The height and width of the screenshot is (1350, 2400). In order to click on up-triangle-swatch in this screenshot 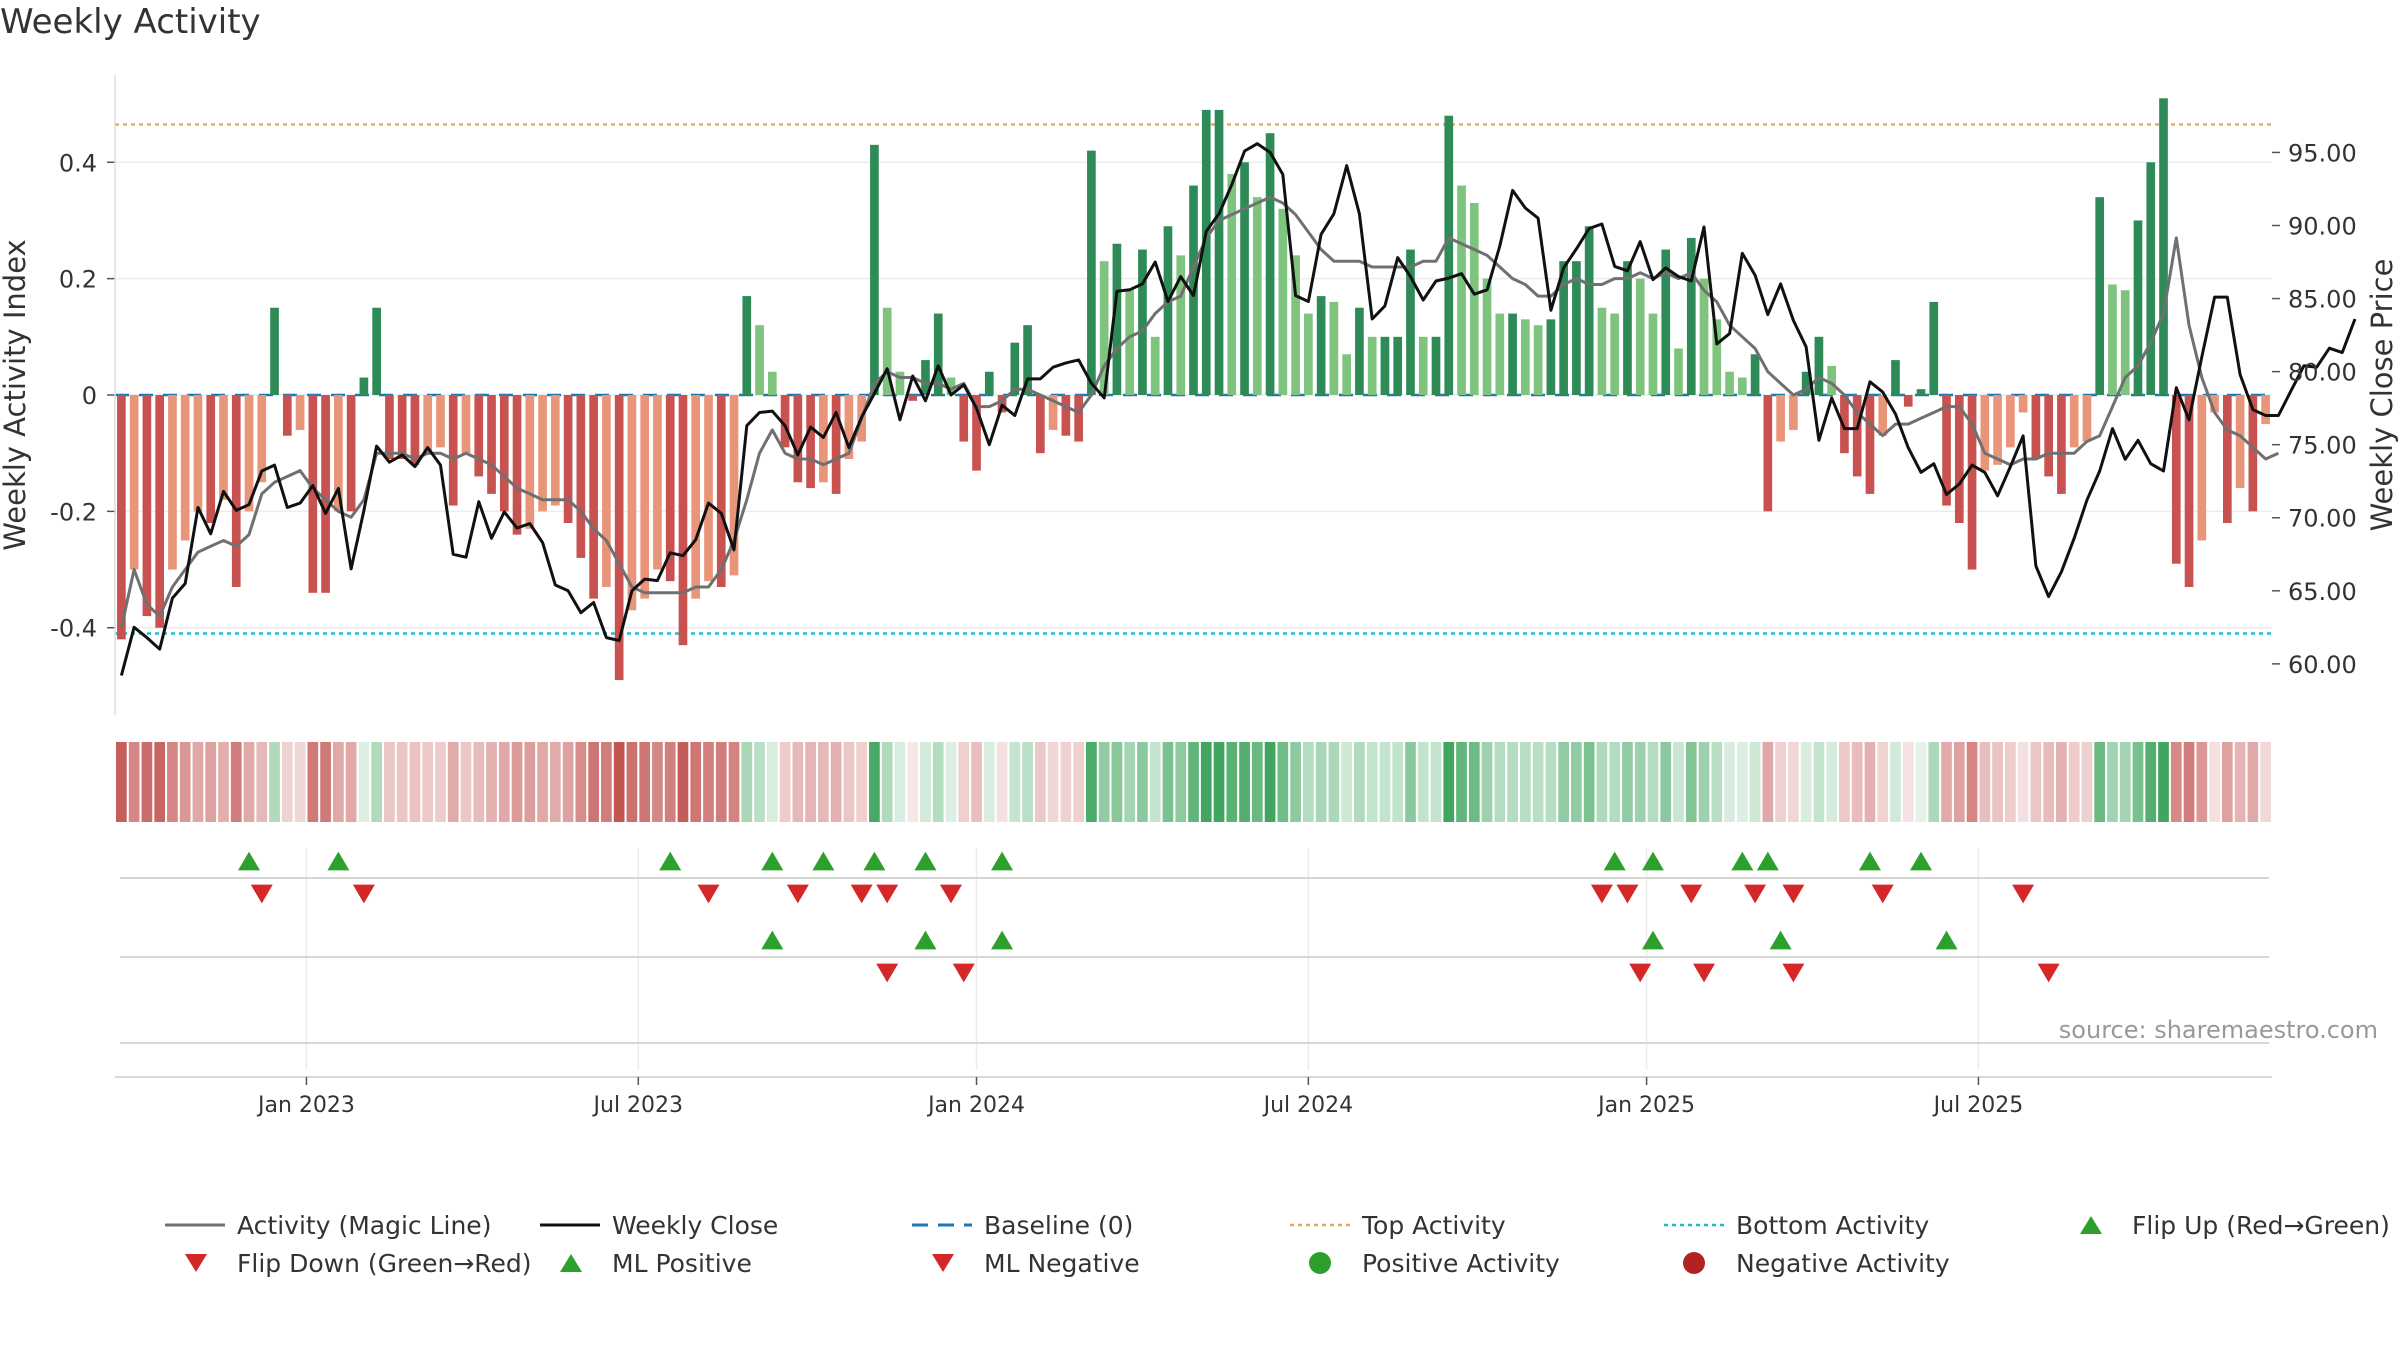, I will do `click(571, 1263)`.